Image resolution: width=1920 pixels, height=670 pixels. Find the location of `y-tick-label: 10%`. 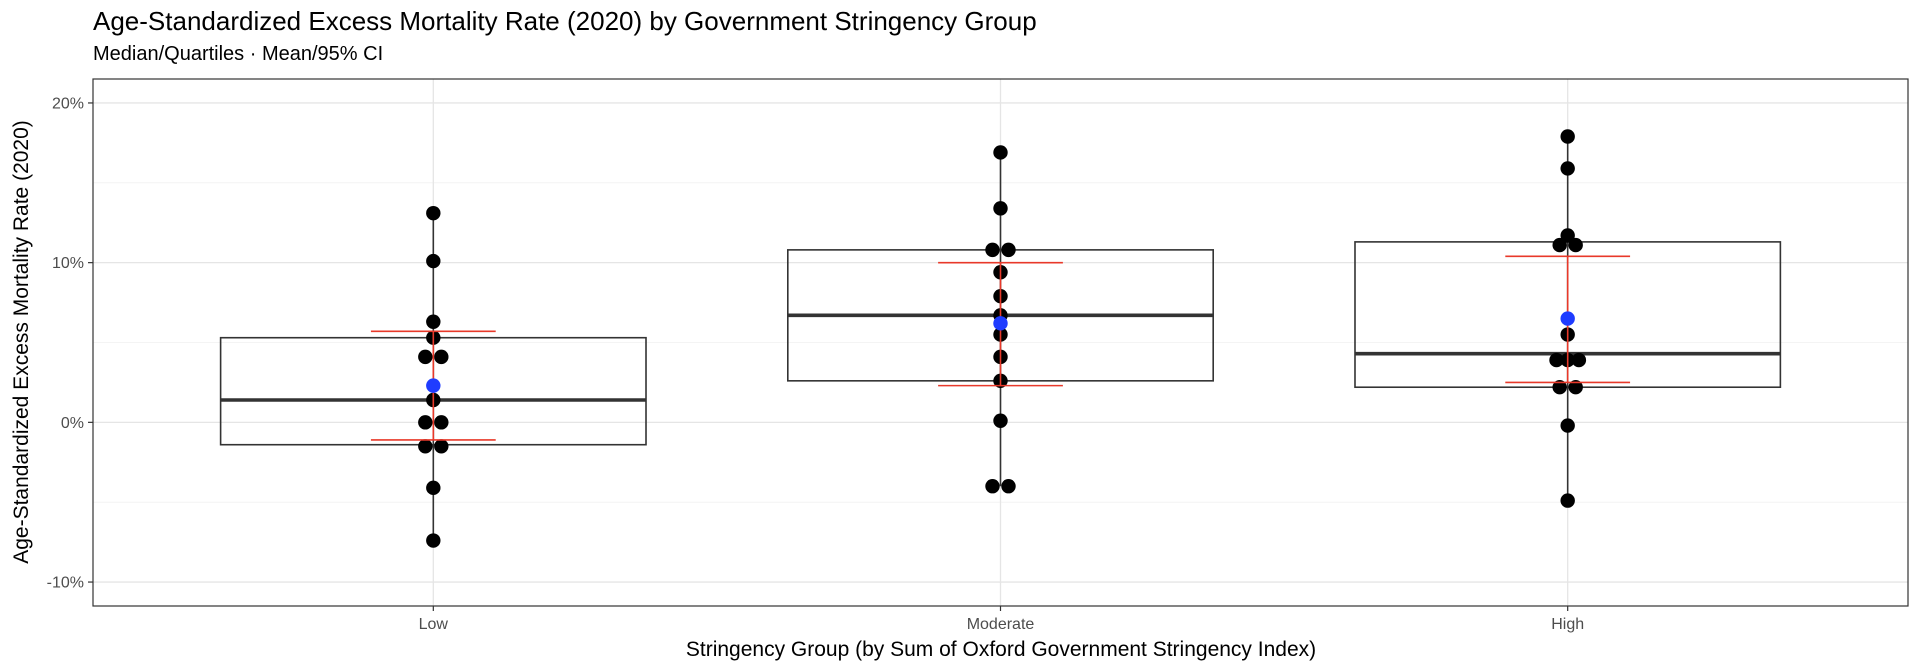

y-tick-label: 10% is located at coordinates (68, 263).